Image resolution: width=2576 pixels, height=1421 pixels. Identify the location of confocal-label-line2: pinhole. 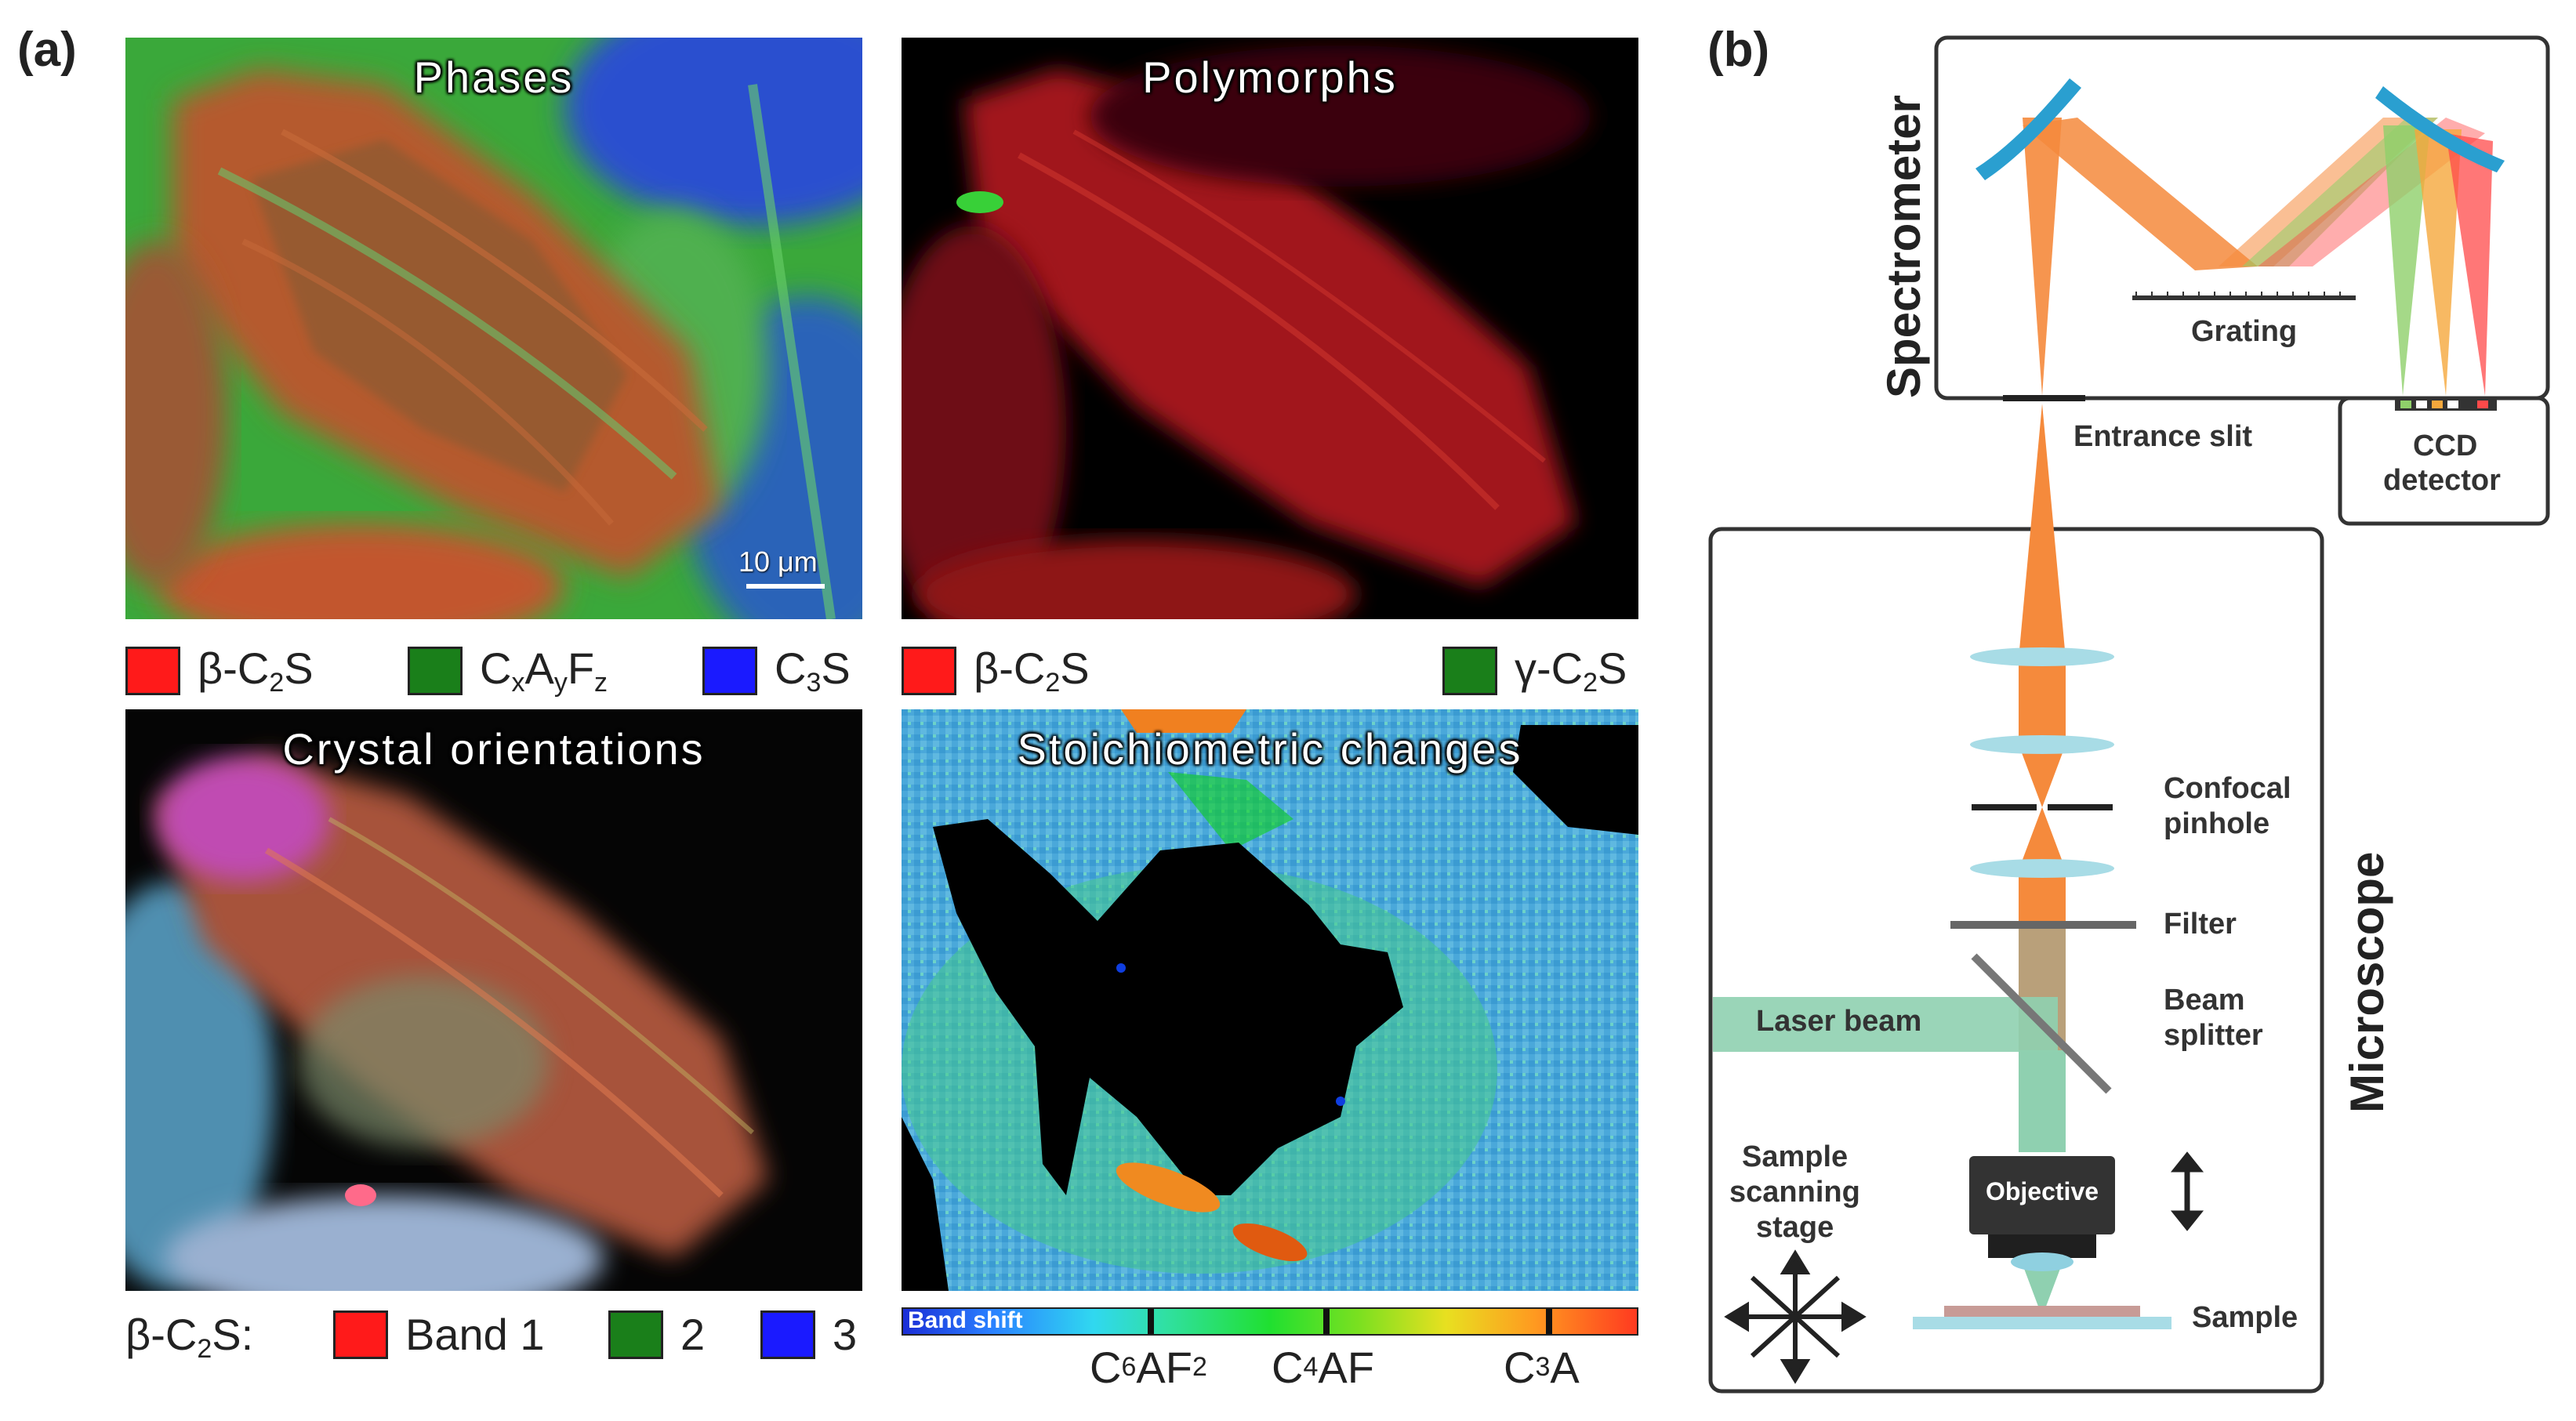
(2217, 823).